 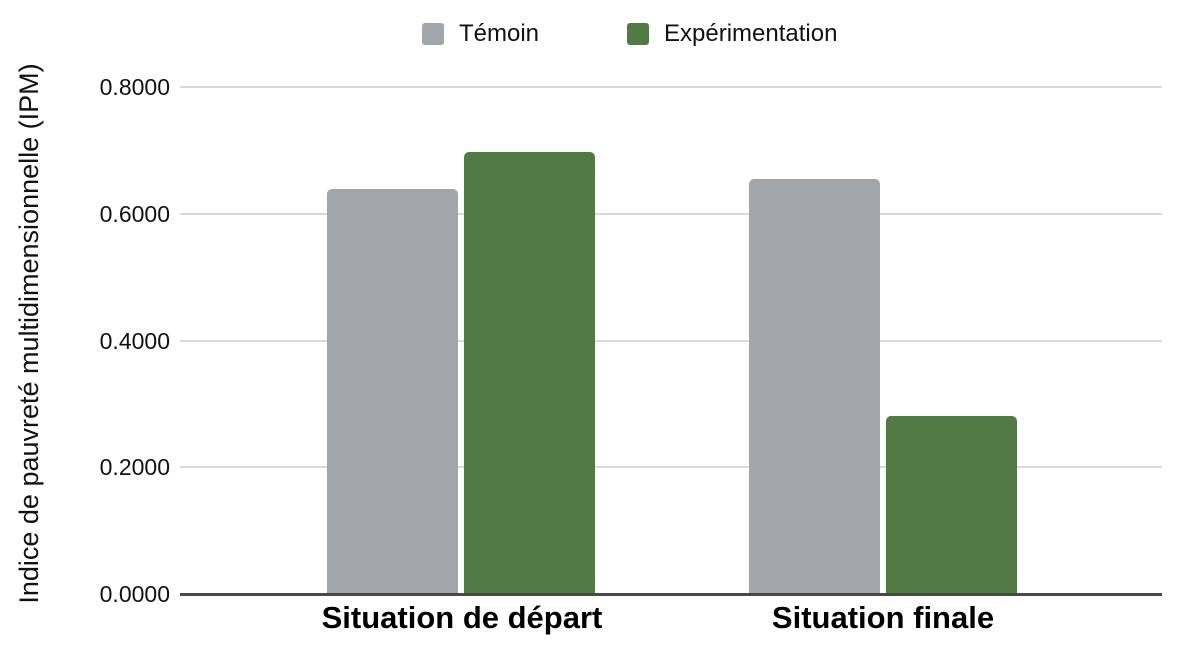 What do you see at coordinates (671, 594) in the screenshot?
I see `x-axis-line` at bounding box center [671, 594].